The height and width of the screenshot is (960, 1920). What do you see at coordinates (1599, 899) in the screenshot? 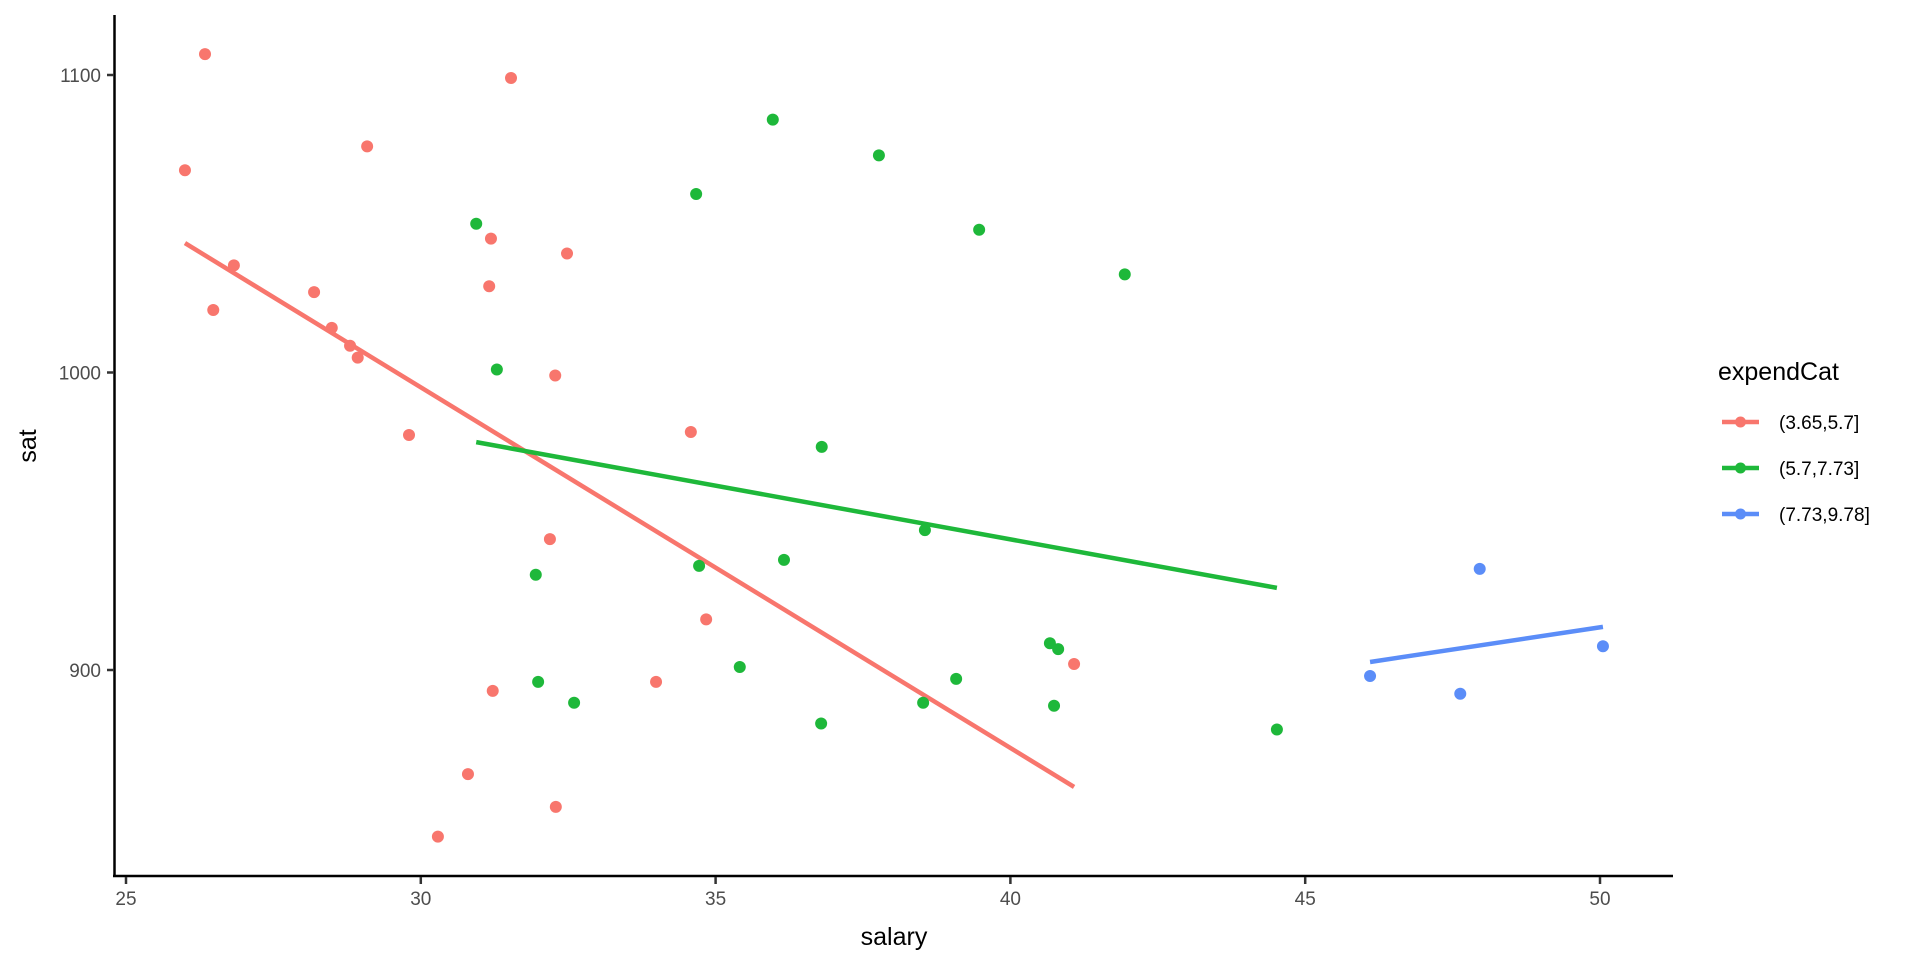
I see `x-tick-label: 50` at bounding box center [1599, 899].